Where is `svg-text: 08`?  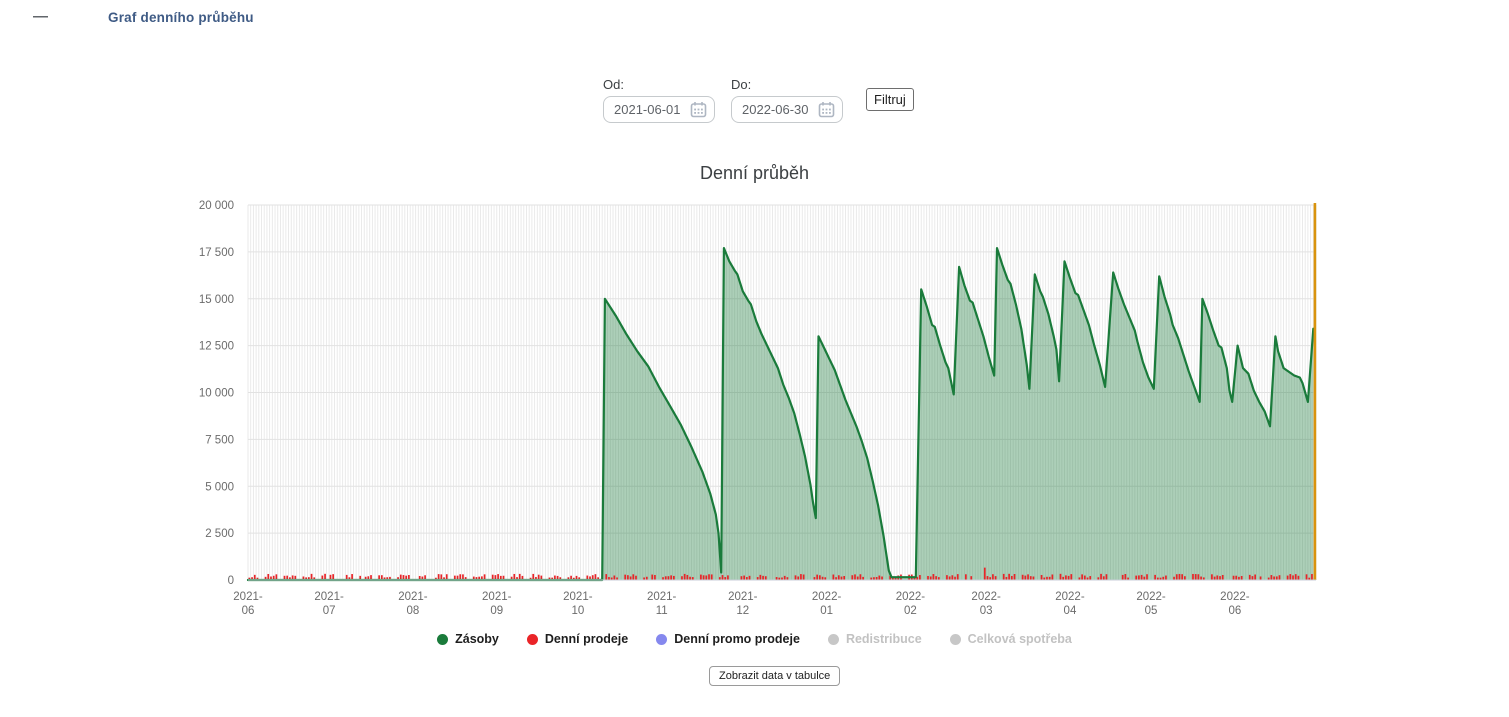
svg-text: 08 is located at coordinates (413, 611).